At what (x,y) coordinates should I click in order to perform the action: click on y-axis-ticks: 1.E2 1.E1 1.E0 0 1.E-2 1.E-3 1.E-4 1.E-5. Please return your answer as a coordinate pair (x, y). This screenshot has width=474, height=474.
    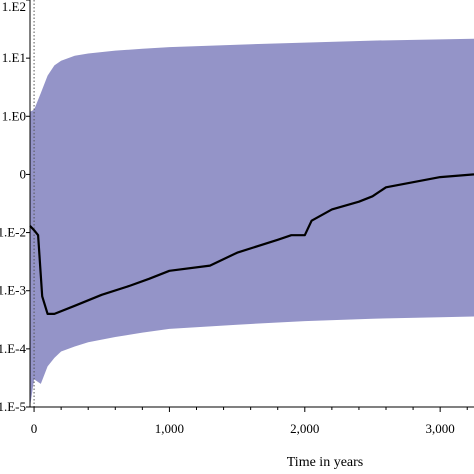
    Looking at the image, I should click on (15, 207).